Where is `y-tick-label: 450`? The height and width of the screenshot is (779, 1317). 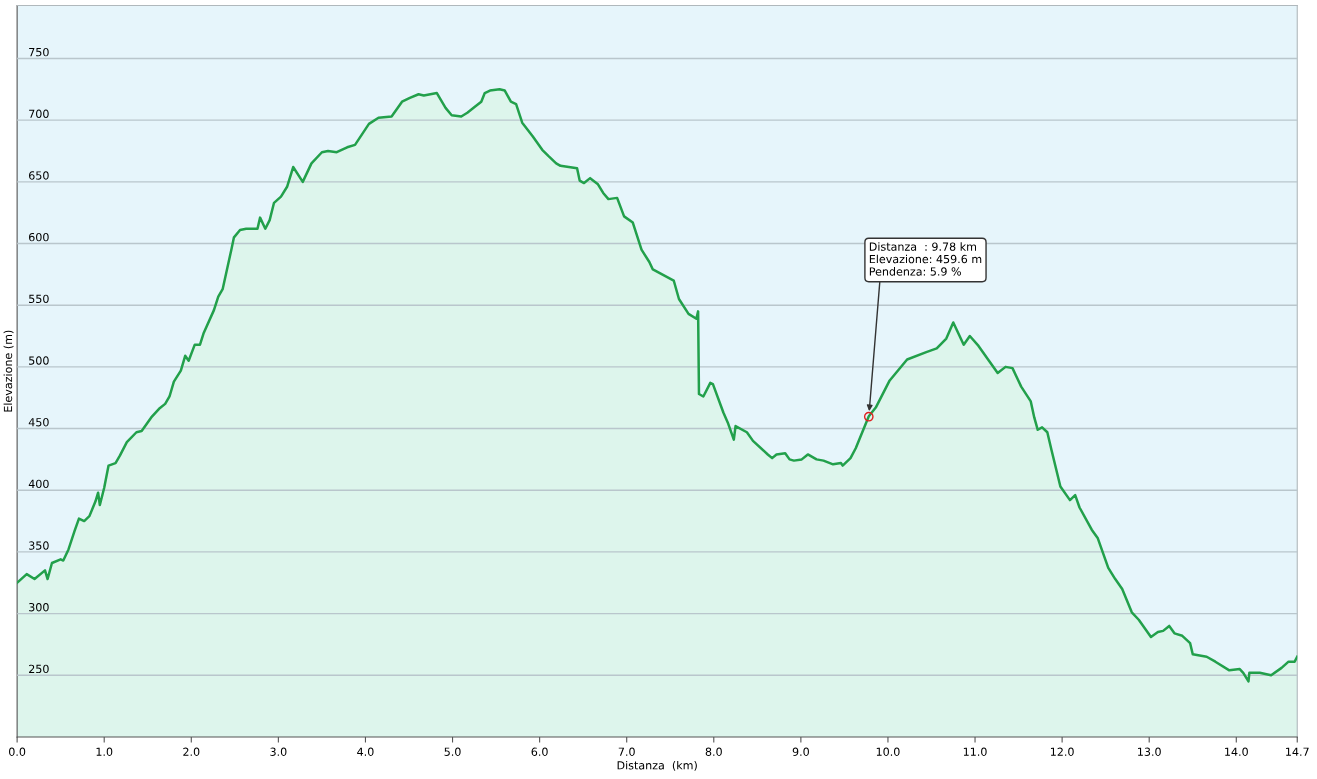 y-tick-label: 450 is located at coordinates (38, 422).